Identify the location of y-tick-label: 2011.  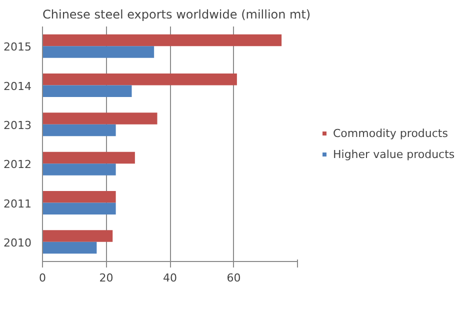
(18, 203).